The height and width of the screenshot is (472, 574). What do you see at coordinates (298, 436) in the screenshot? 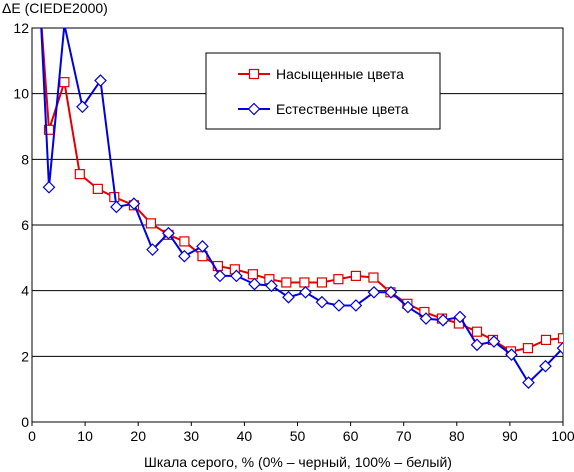
I see `x-tick-label: 50` at bounding box center [298, 436].